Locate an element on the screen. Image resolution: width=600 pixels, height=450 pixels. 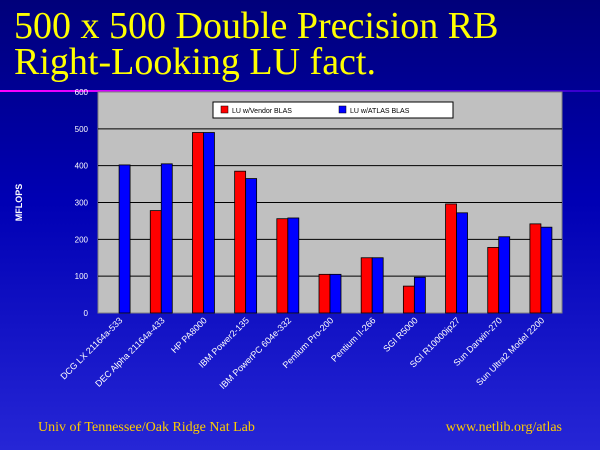
legend-label-atlas: LU w/ATLAS BLAS is located at coordinates (380, 111).